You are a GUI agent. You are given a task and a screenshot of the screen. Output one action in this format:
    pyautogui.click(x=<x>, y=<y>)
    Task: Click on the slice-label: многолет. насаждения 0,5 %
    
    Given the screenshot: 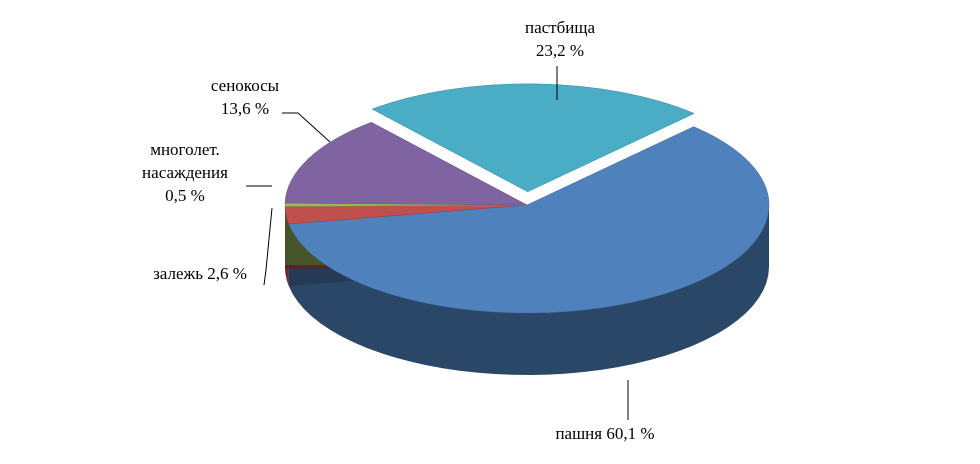 What is the action you would take?
    pyautogui.click(x=185, y=172)
    